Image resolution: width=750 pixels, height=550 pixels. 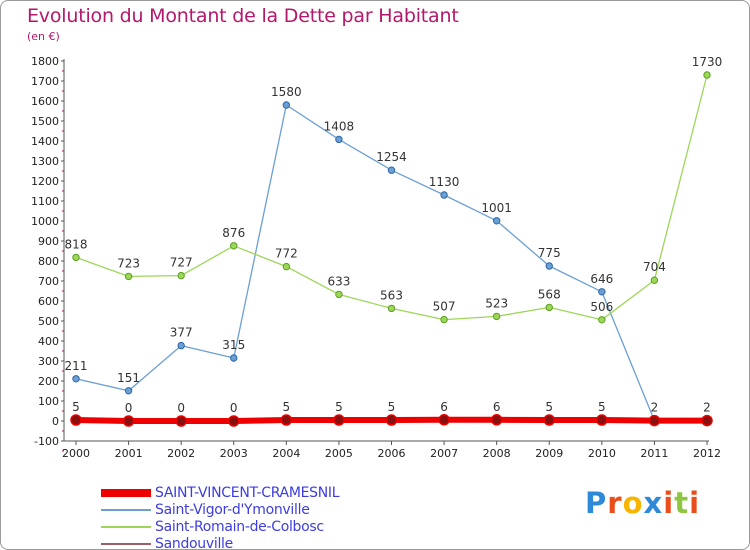 What do you see at coordinates (128, 378) in the screenshot?
I see `data-label: 151` at bounding box center [128, 378].